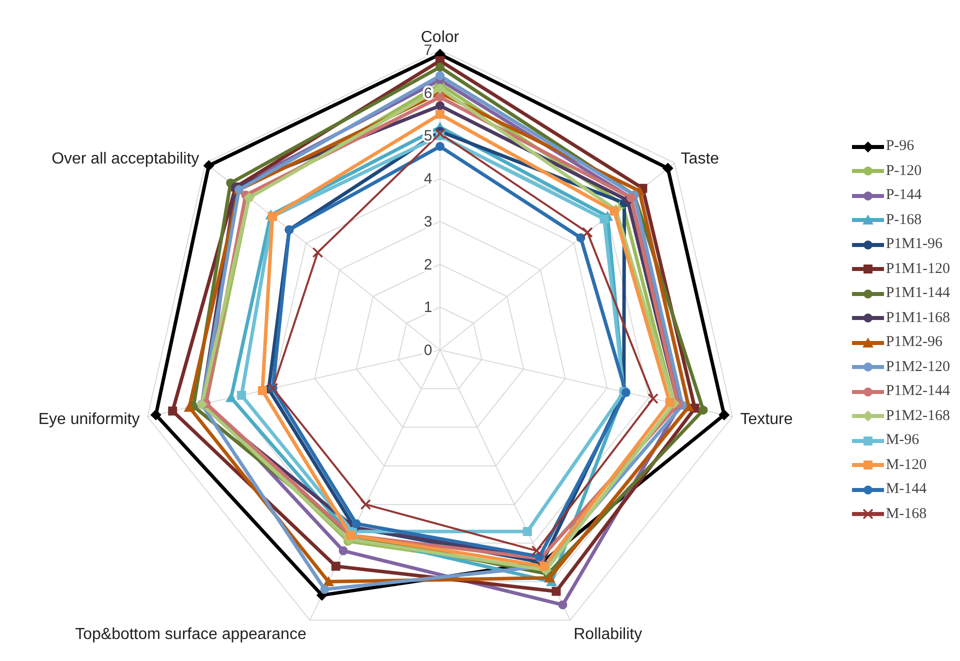 Image resolution: width=960 pixels, height=661 pixels. I want to click on spoke-label: Taste, so click(700, 159).